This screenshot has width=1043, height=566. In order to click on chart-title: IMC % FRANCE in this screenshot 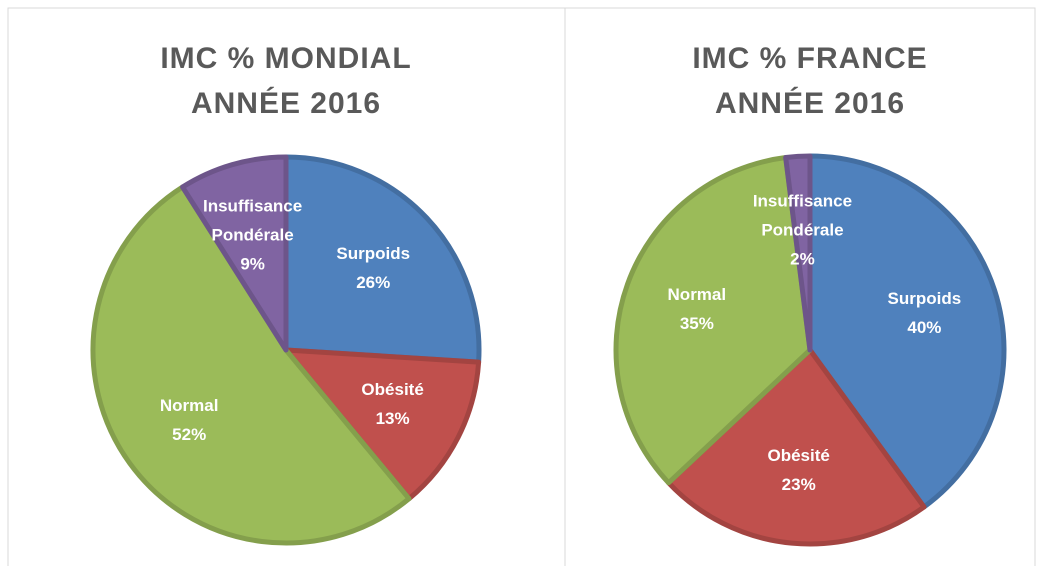, I will do `click(809, 58)`.